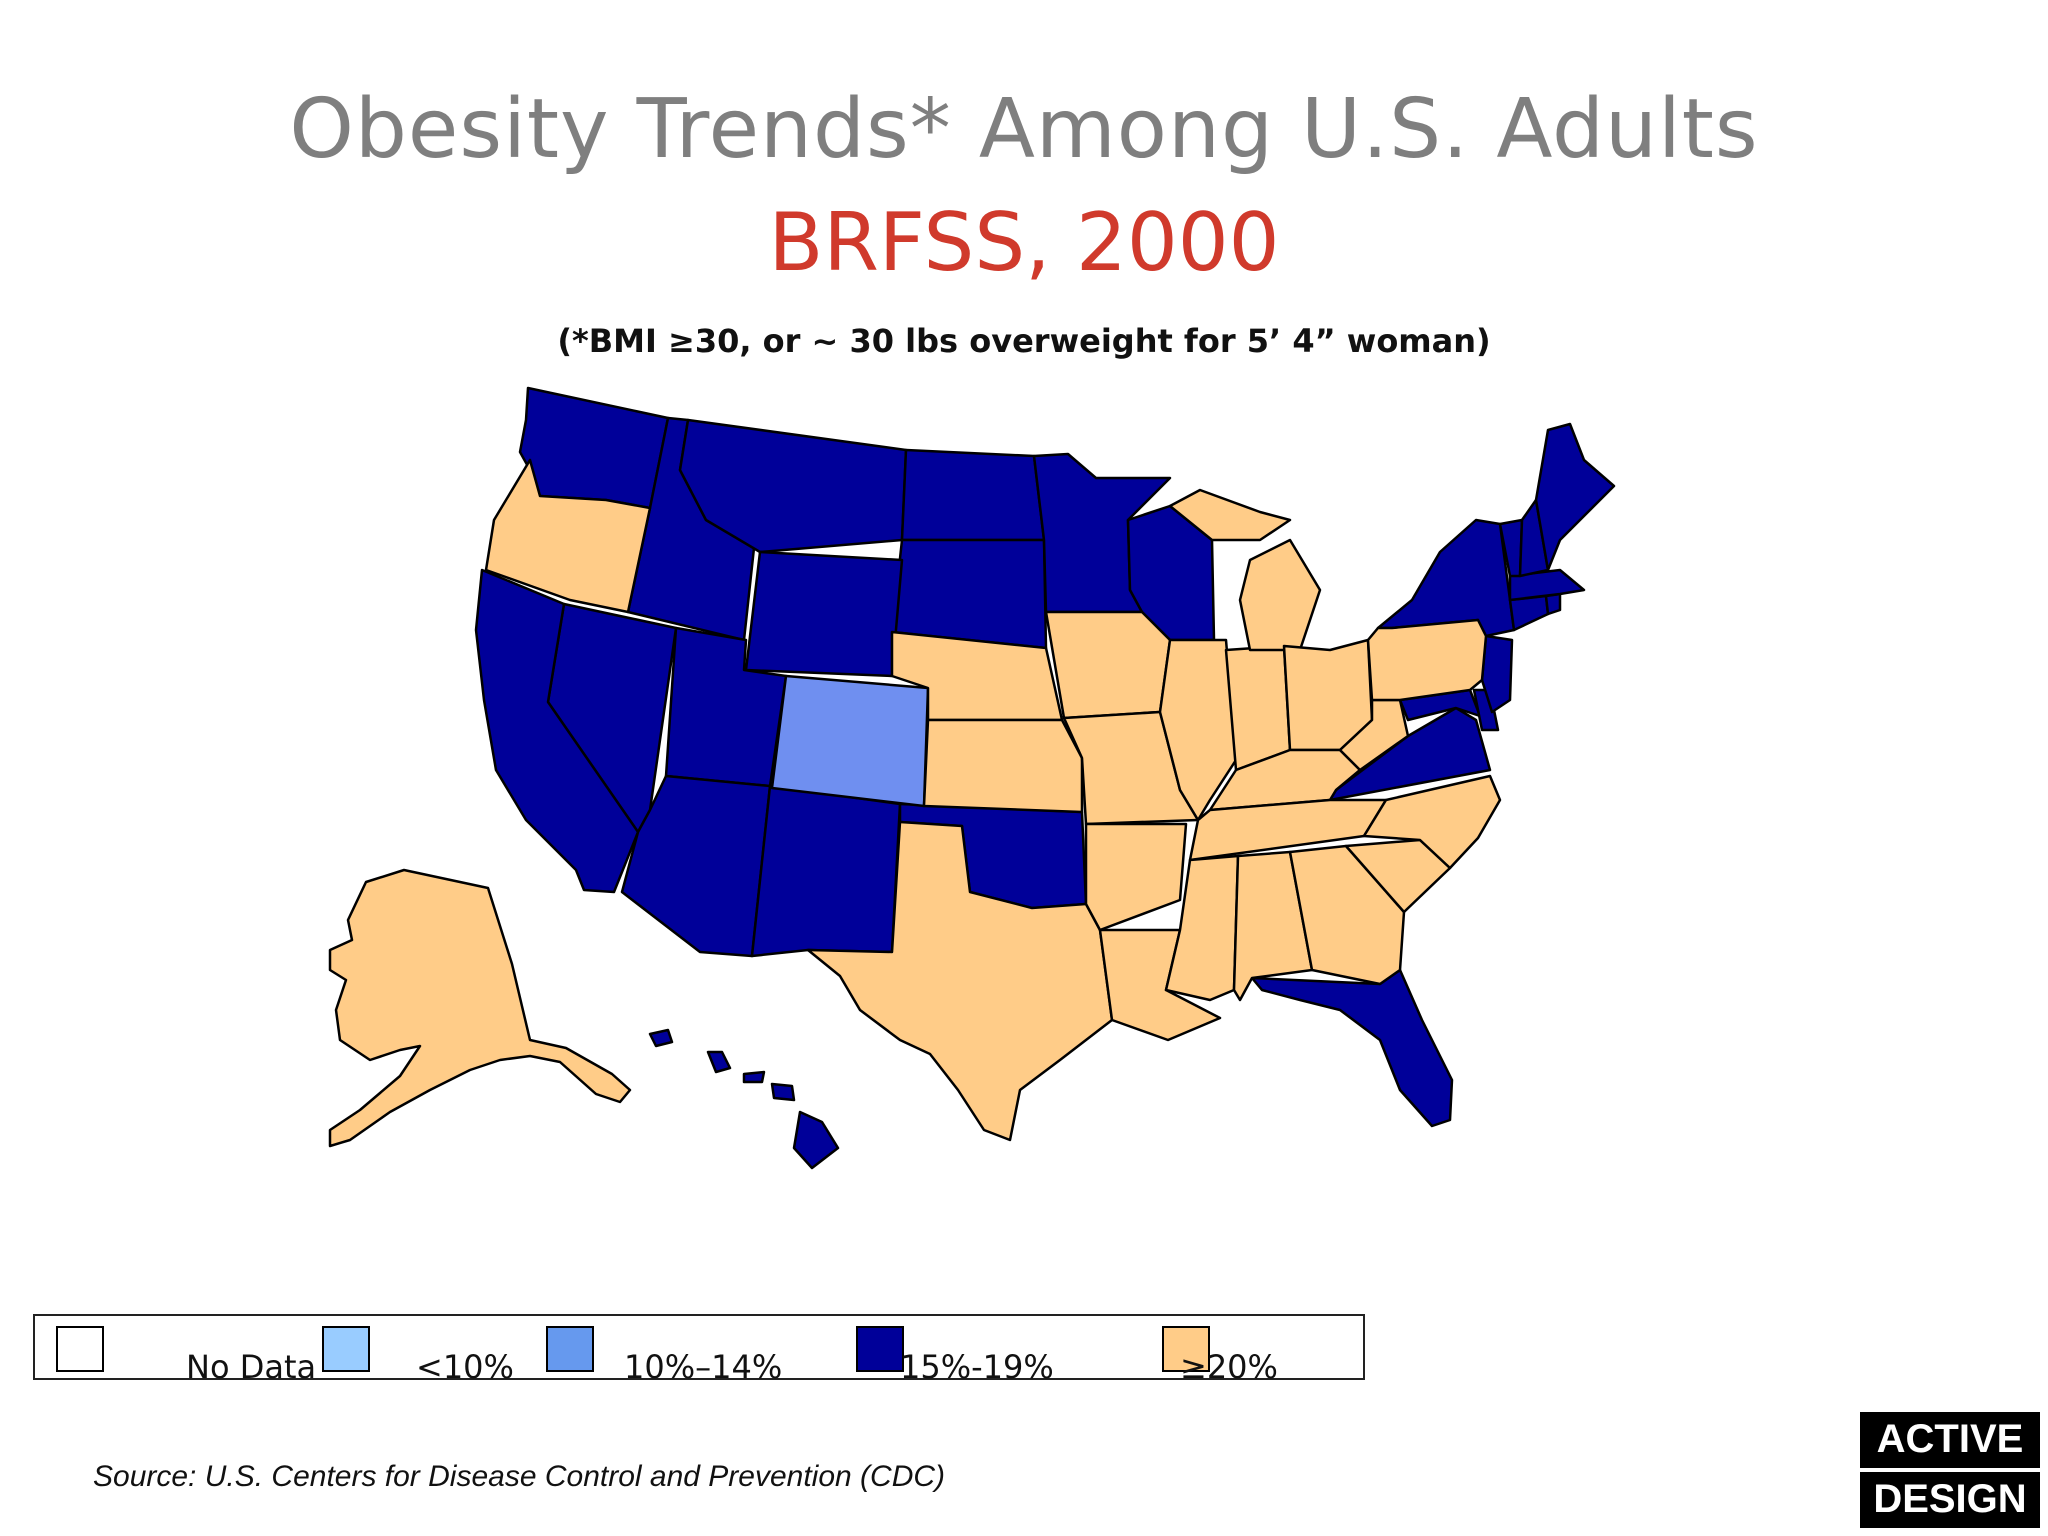 This screenshot has height=1536, width=2048. I want to click on state-TX, so click(960, 981).